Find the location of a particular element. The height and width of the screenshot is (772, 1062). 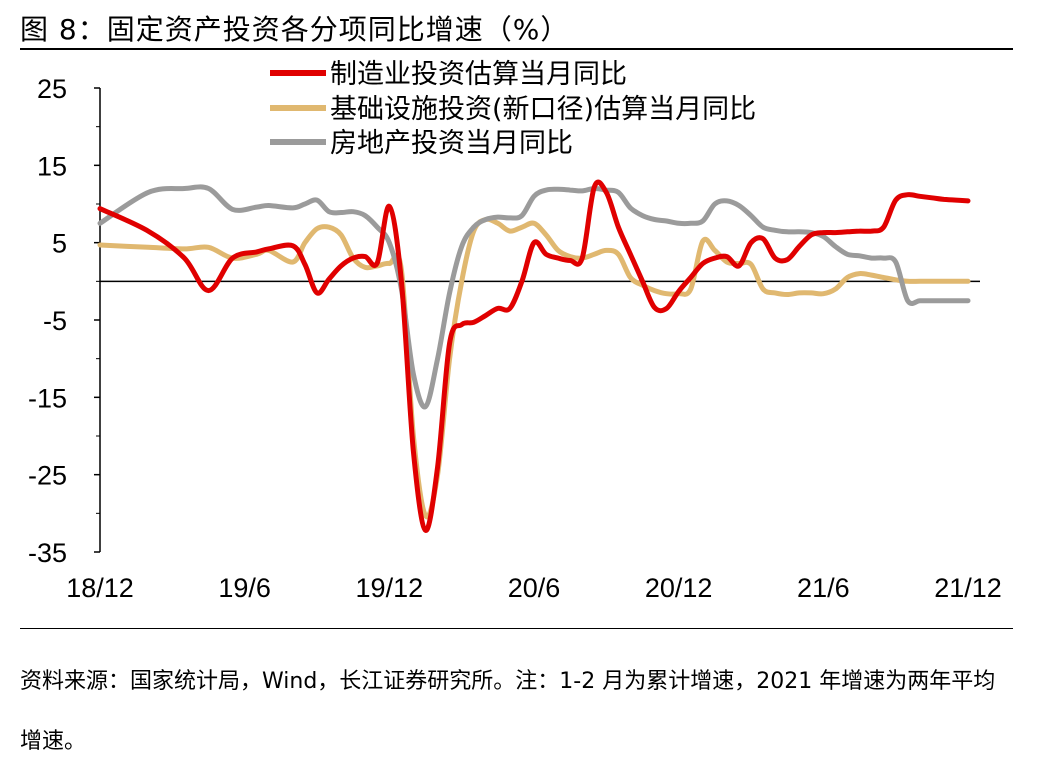

x-tick-label: 18/12 is located at coordinates (100, 588).